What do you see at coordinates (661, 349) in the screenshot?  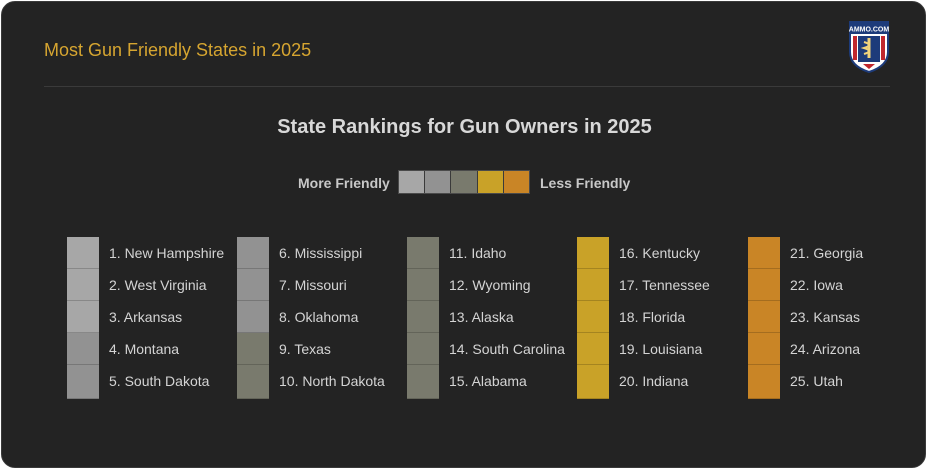 I see `rank-label: 19. Louisiana` at bounding box center [661, 349].